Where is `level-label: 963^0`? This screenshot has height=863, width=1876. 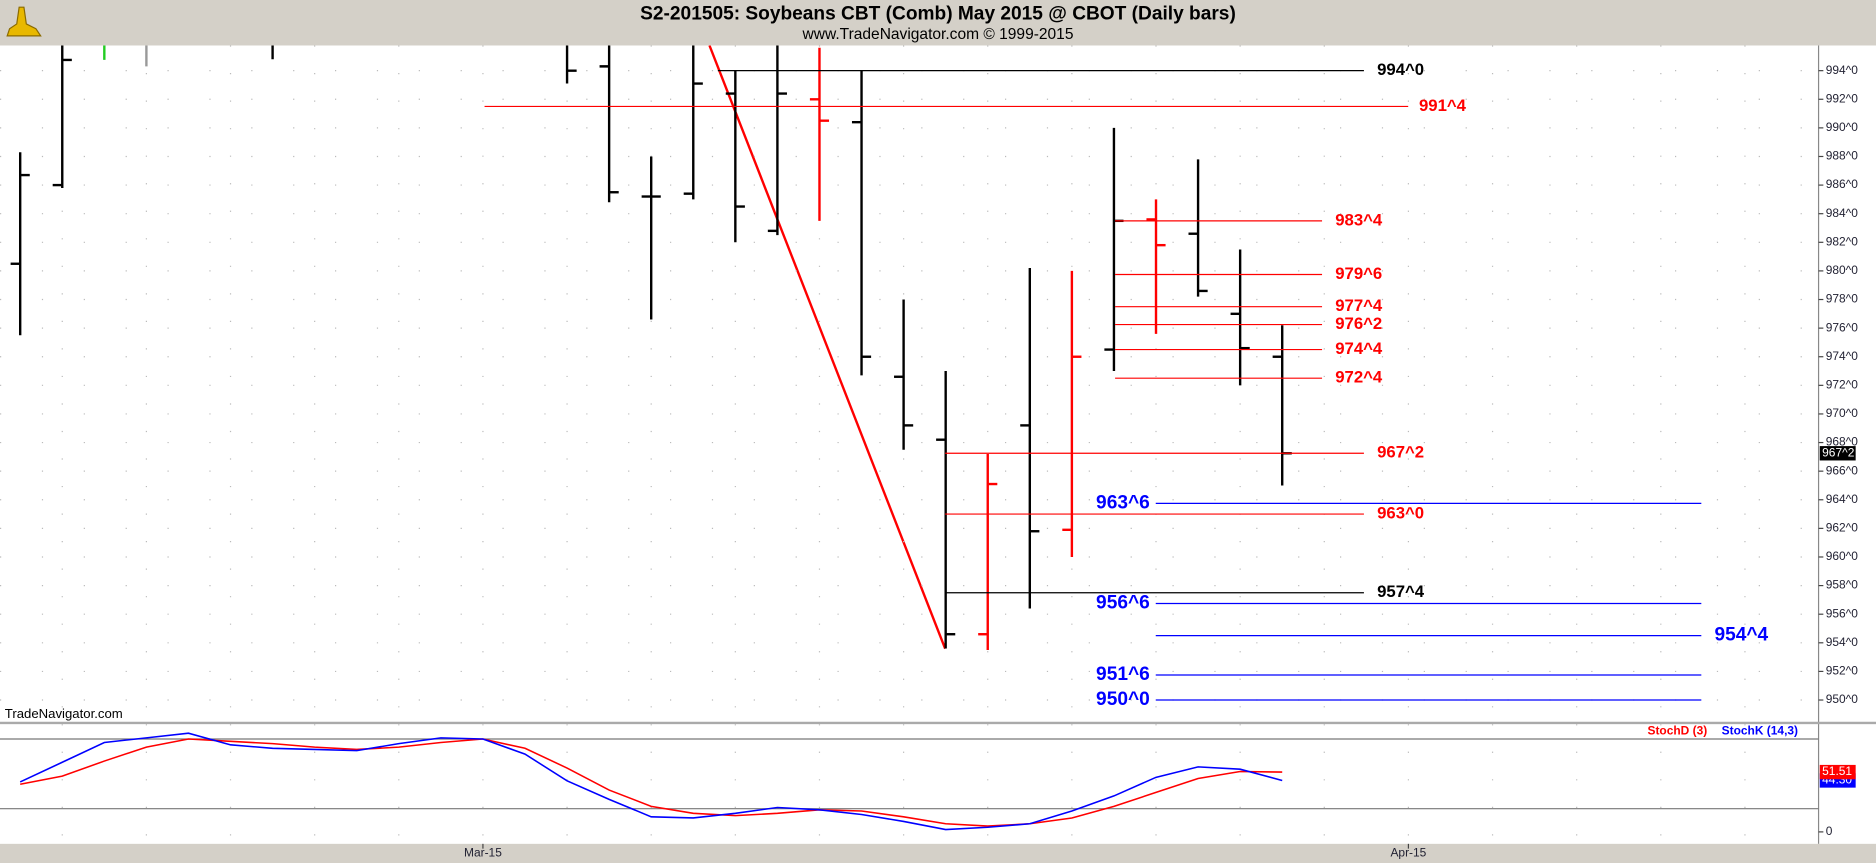
level-label: 963^0 is located at coordinates (1400, 512).